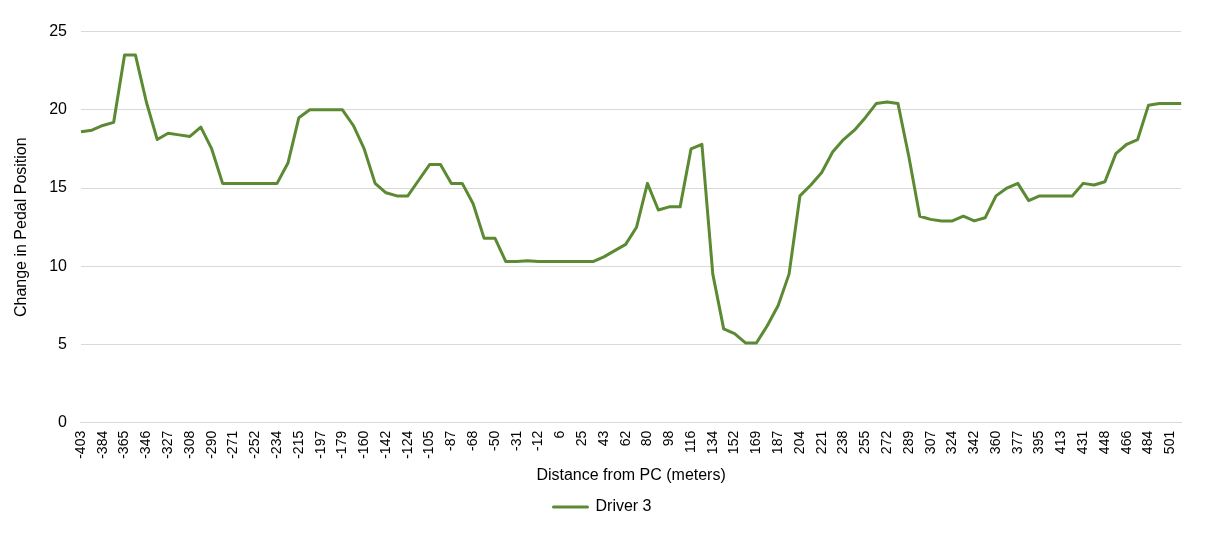 Image resolution: width=1209 pixels, height=533 pixels. I want to click on y-tick-label: 5, so click(63, 343).